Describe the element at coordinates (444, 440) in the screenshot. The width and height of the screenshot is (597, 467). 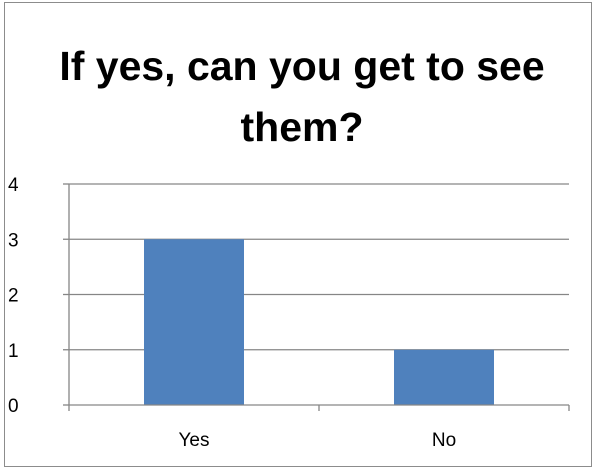
I see `x-tick-label-no: No` at that location.